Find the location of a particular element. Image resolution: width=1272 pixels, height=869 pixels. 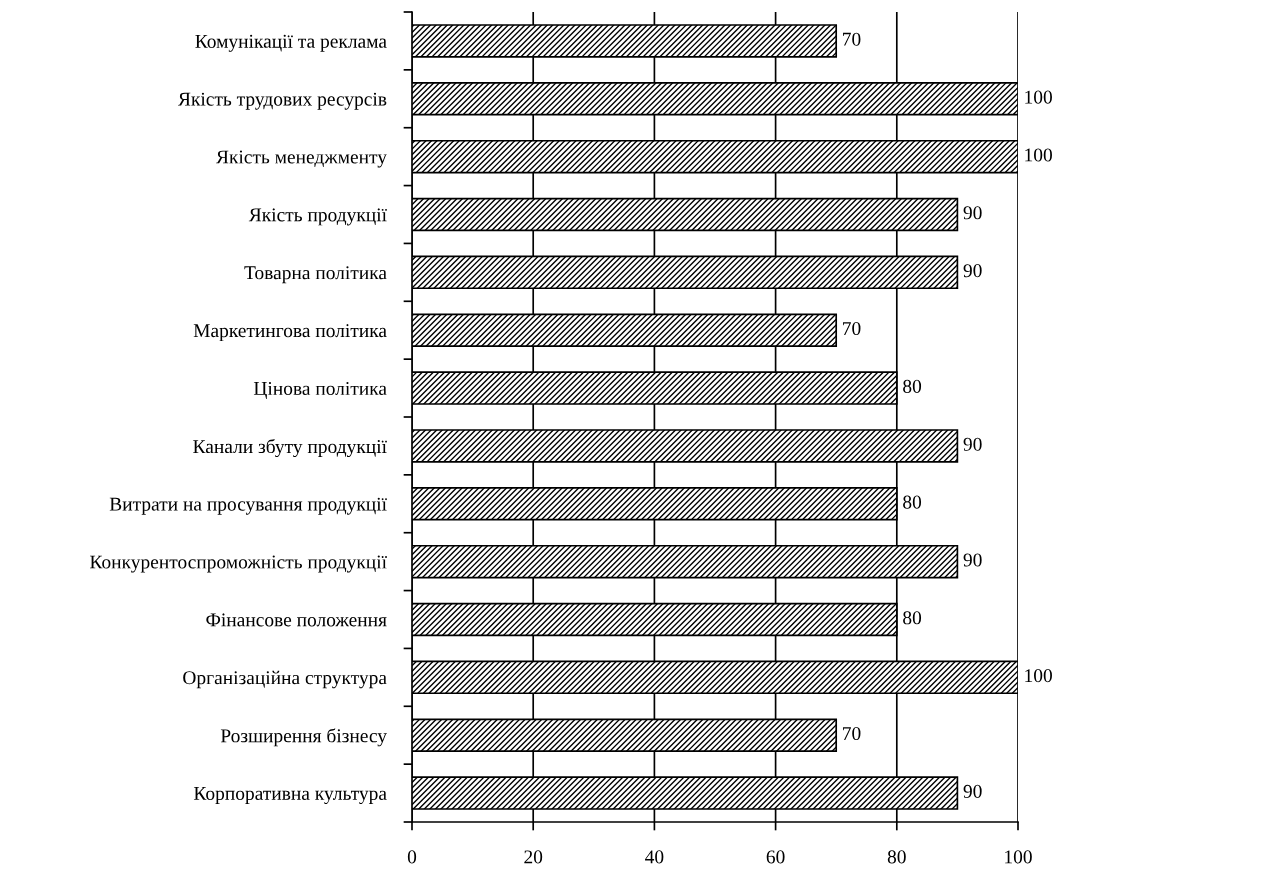

y-tick-label: Комунікації та реклама is located at coordinates (291, 43).